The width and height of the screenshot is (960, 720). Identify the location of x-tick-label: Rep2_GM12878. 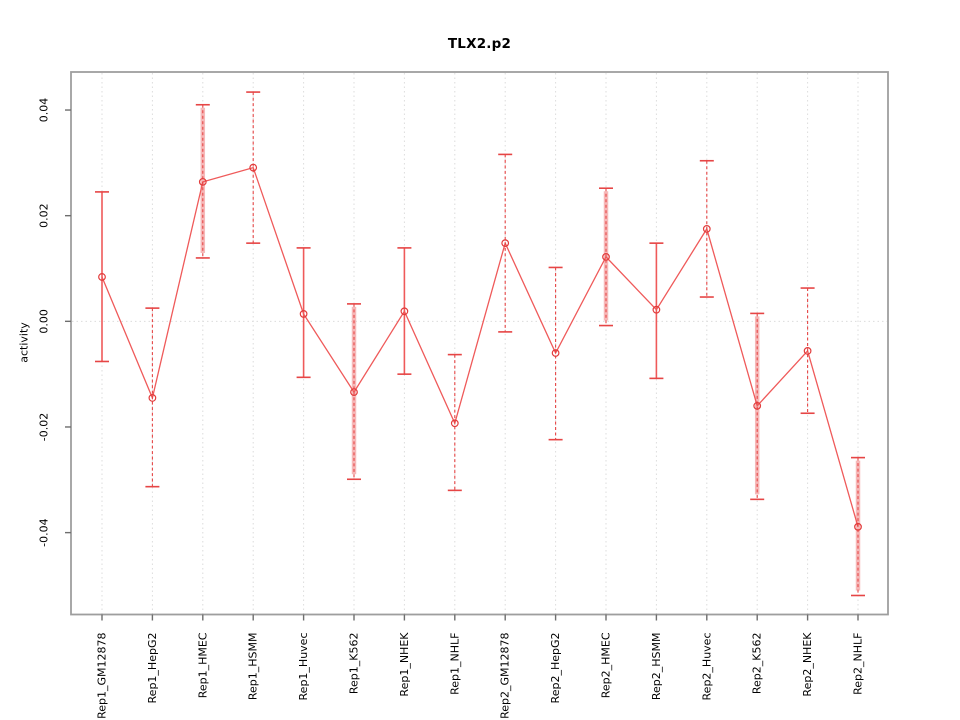
(505, 676).